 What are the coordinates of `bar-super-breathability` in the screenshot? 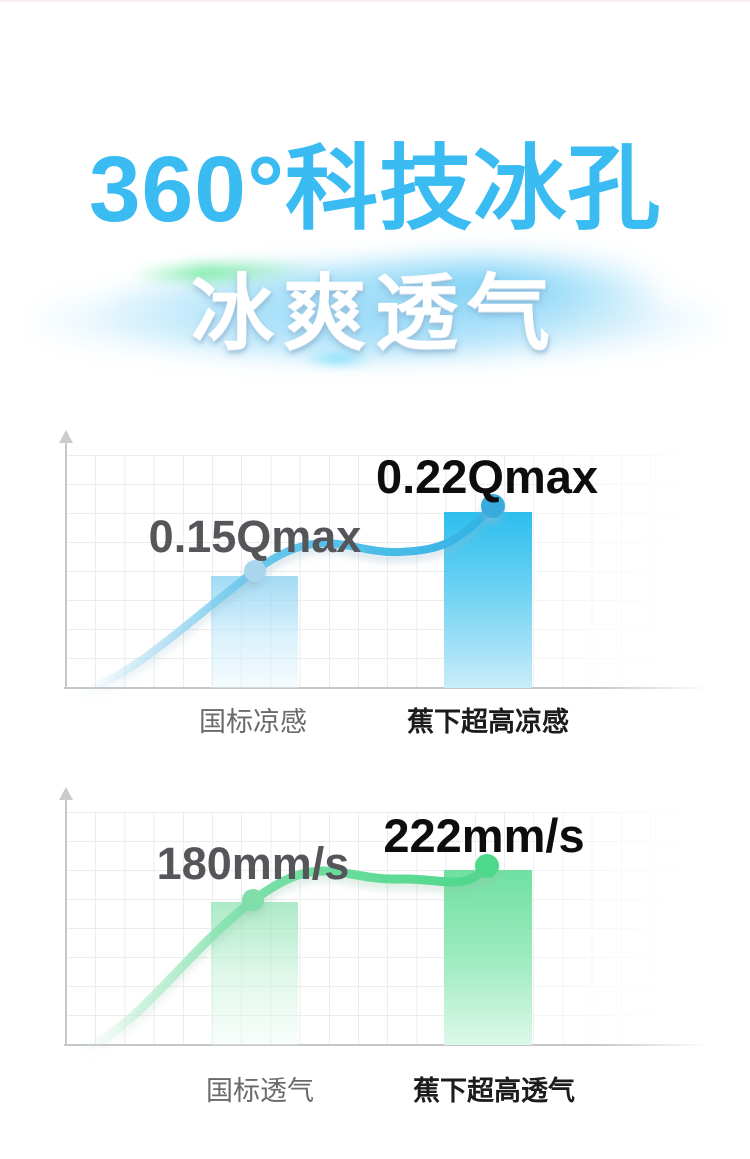 It's located at (488, 957).